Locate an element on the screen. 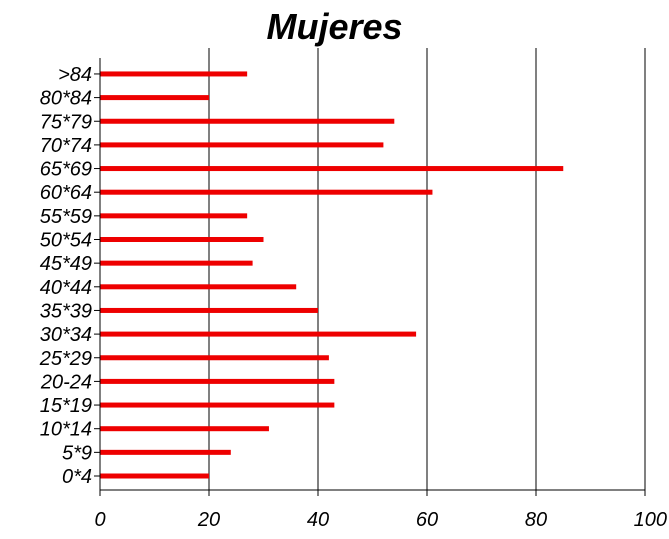  y-tick-label-5: 25*29 is located at coordinates (65, 359).